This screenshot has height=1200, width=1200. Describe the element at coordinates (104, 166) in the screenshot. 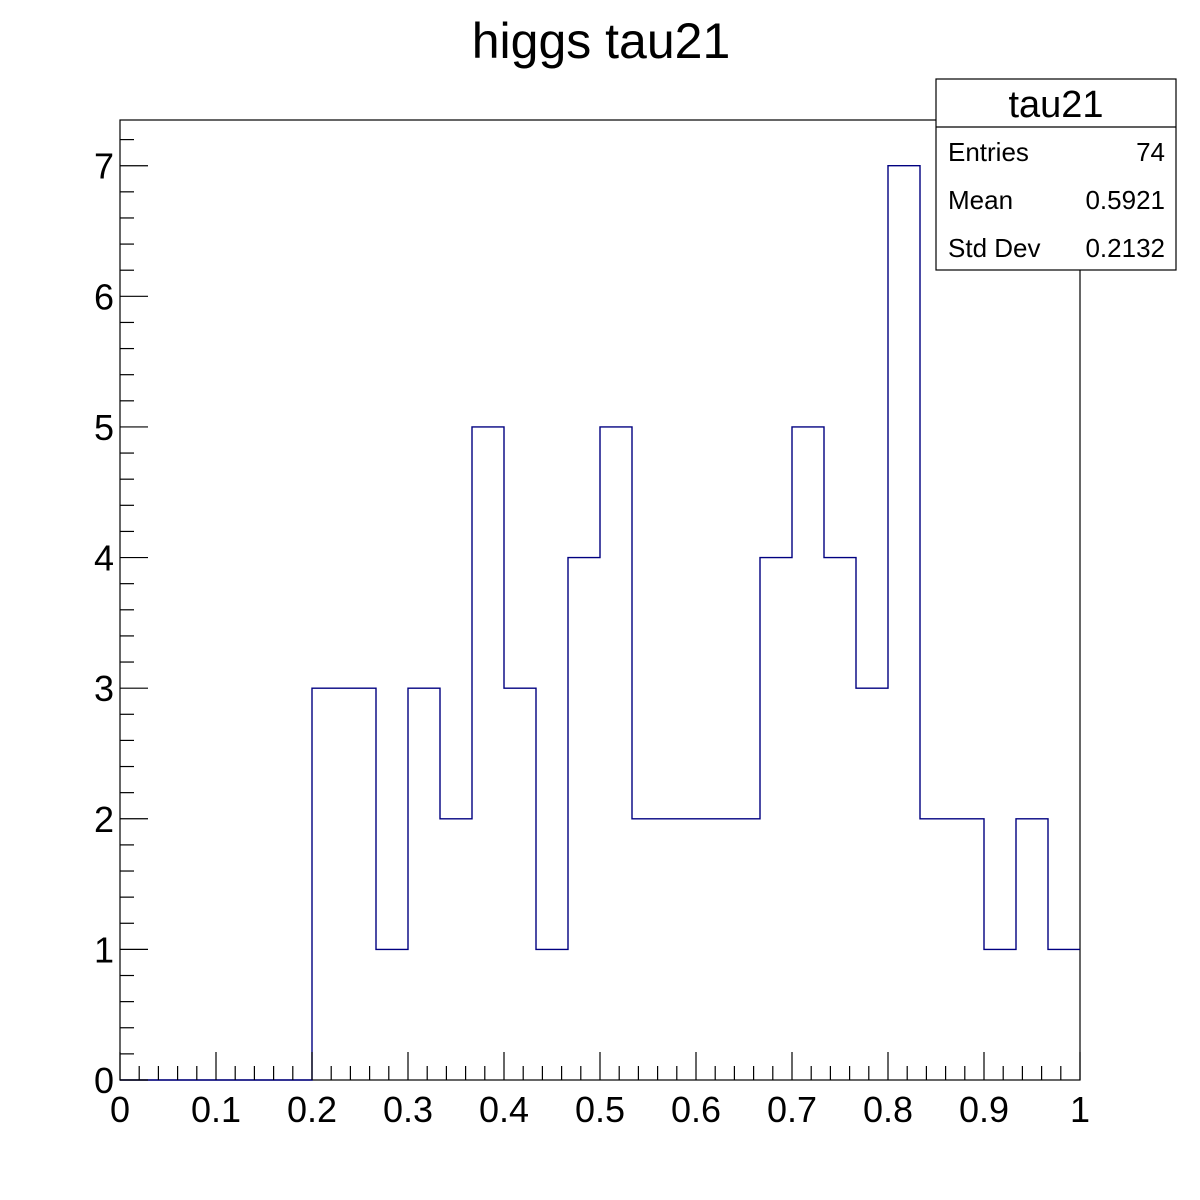

I see `y-tick-label: 7` at that location.